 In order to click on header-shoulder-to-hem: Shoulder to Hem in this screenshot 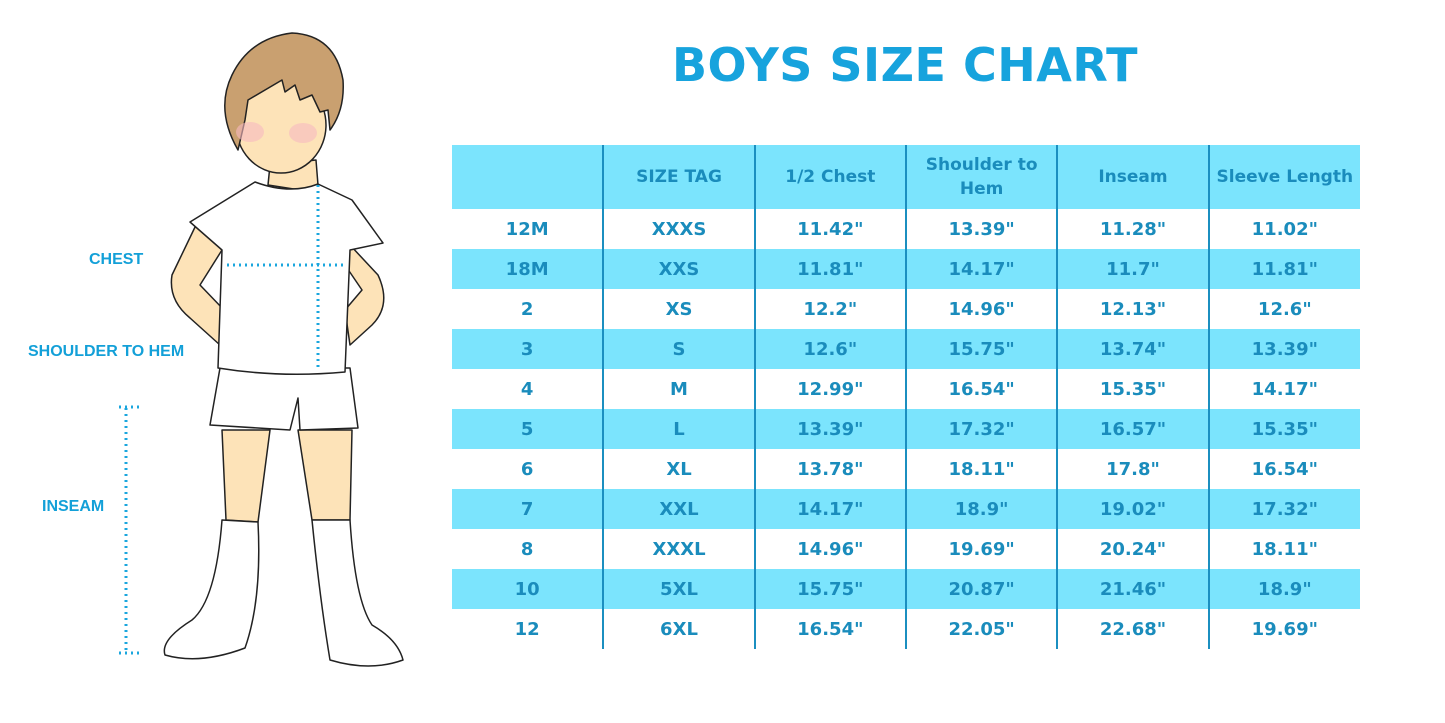, I will do `click(981, 177)`.